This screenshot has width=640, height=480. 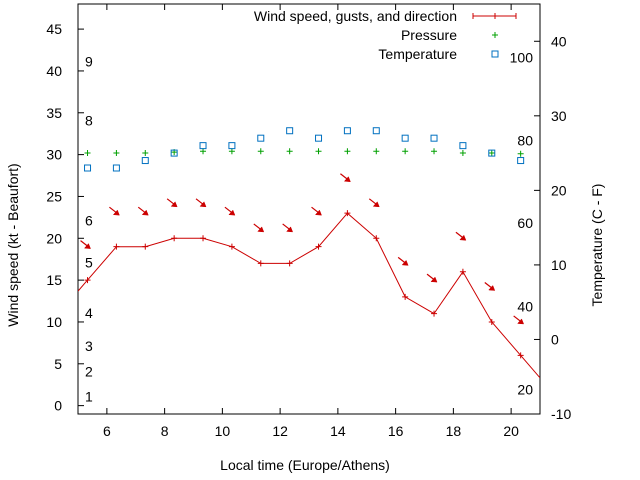 What do you see at coordinates (54, 196) in the screenshot?
I see `y-tick-label: 25` at bounding box center [54, 196].